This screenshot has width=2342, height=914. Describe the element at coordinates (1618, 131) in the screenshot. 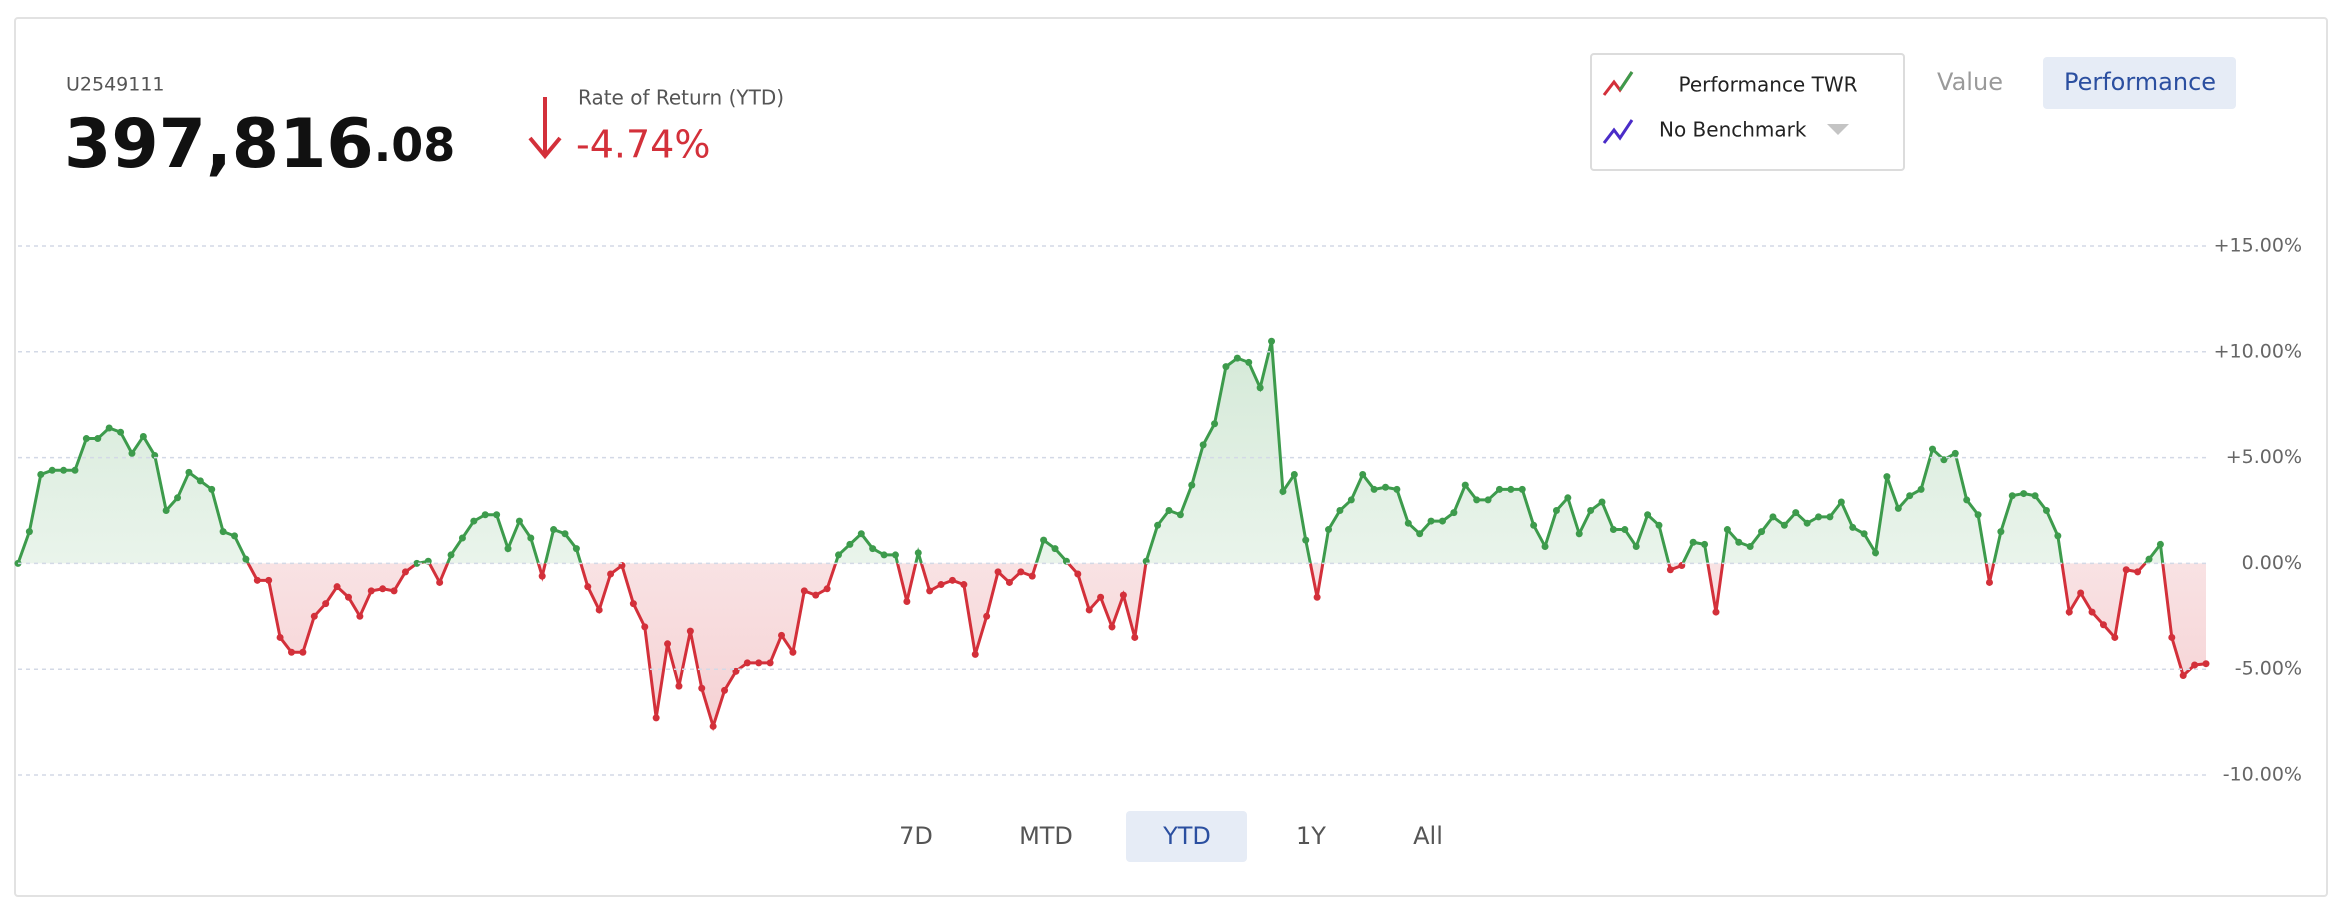

I see `benchmark-icon` at that location.